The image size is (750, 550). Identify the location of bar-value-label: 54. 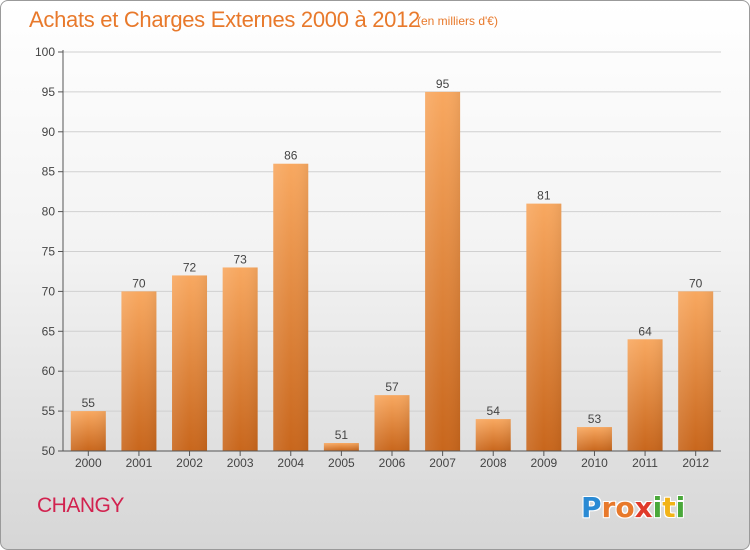
(494, 411).